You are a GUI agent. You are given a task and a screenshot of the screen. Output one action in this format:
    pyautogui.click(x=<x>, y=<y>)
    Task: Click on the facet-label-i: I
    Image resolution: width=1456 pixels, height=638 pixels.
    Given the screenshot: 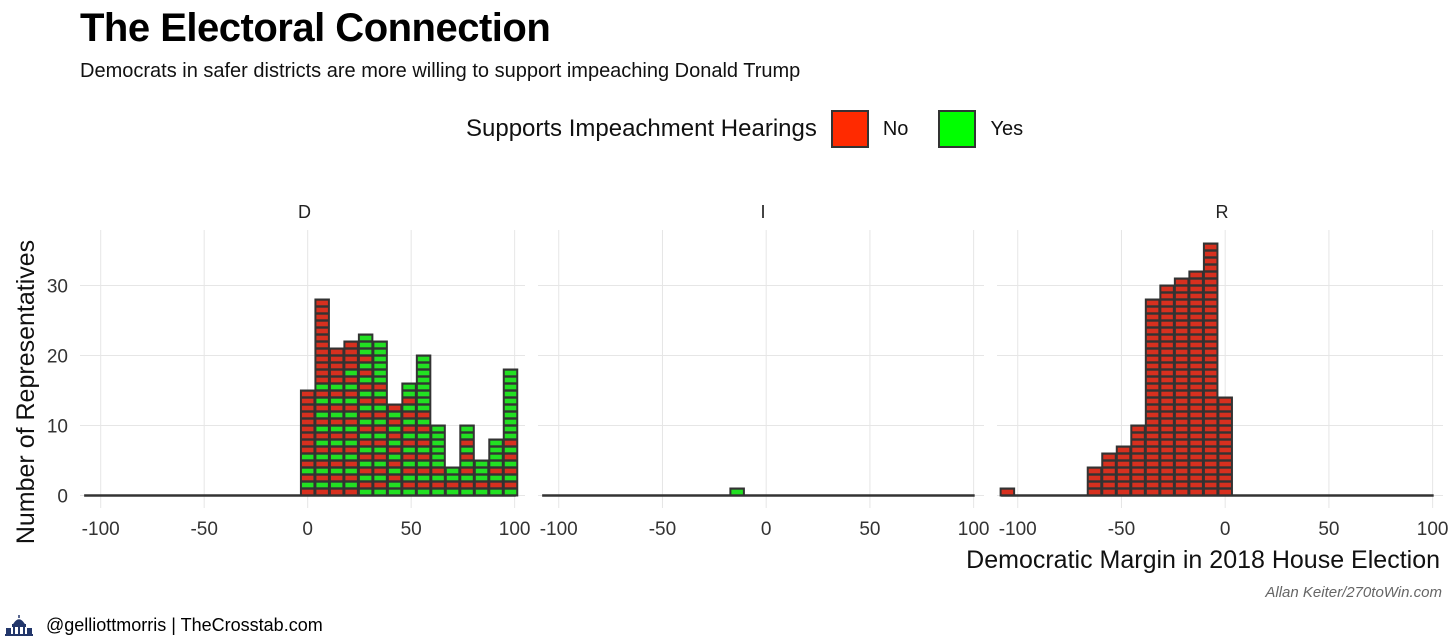 What is the action you would take?
    pyautogui.click(x=762, y=212)
    